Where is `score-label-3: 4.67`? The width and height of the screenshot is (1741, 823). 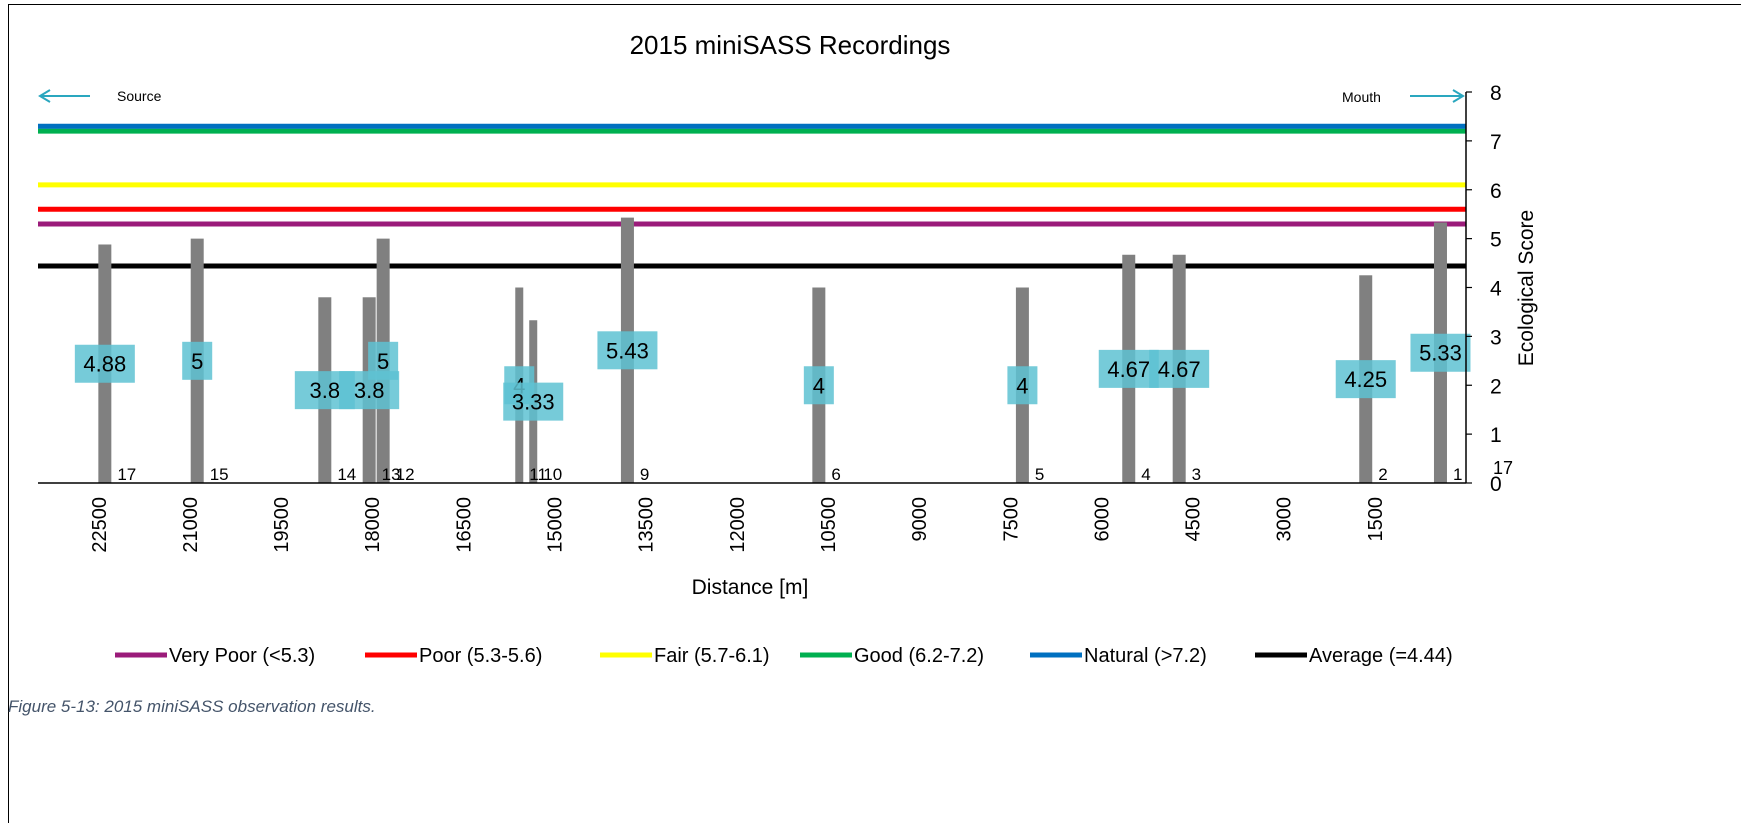
score-label-3: 4.67 is located at coordinates (1179, 369).